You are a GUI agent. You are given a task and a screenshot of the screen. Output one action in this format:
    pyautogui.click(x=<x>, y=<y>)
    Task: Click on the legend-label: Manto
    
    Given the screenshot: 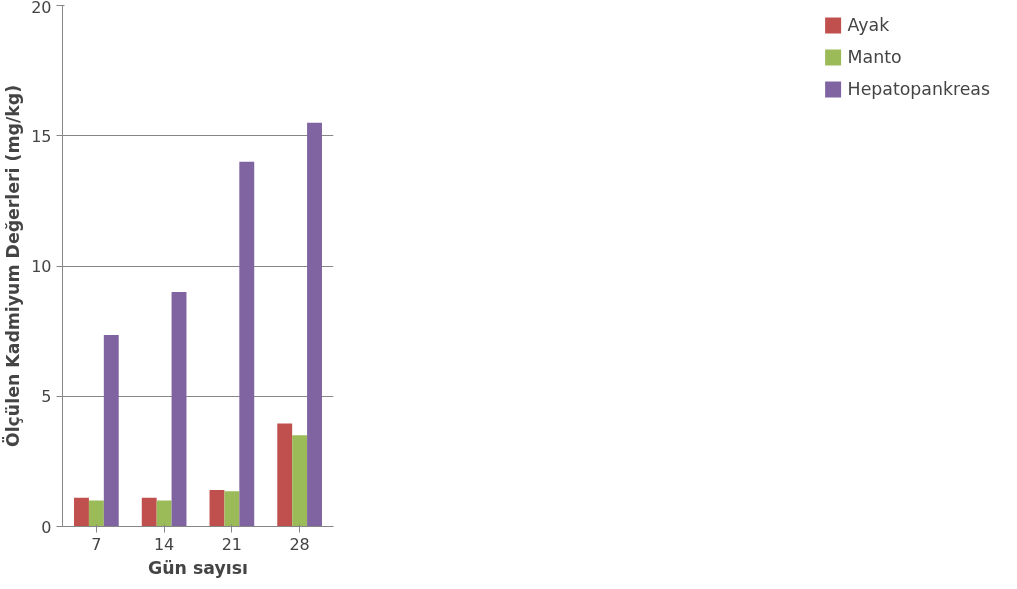 What is the action you would take?
    pyautogui.click(x=874, y=57)
    